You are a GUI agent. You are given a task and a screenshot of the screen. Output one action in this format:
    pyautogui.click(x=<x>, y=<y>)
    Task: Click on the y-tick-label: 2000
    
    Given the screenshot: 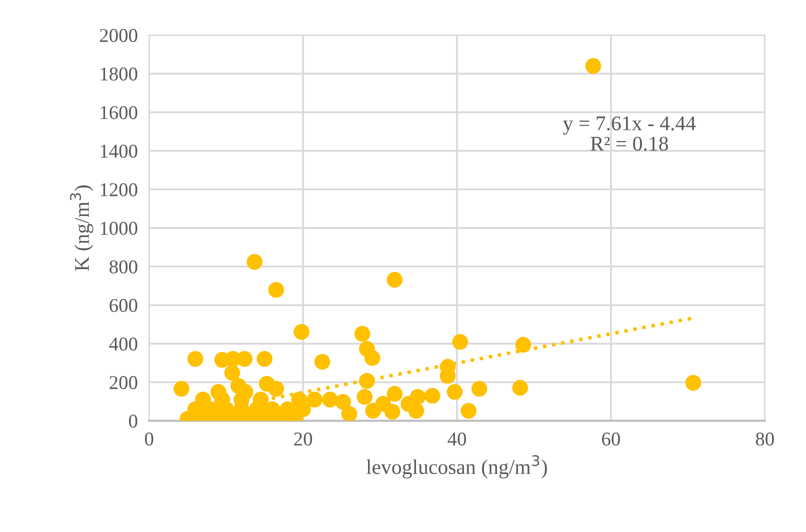 What is the action you would take?
    pyautogui.click(x=119, y=35)
    